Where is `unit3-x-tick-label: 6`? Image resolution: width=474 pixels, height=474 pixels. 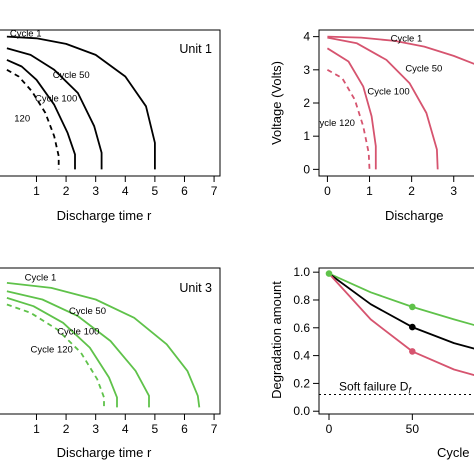
unit3-x-tick-label: 6 is located at coordinates (184, 429).